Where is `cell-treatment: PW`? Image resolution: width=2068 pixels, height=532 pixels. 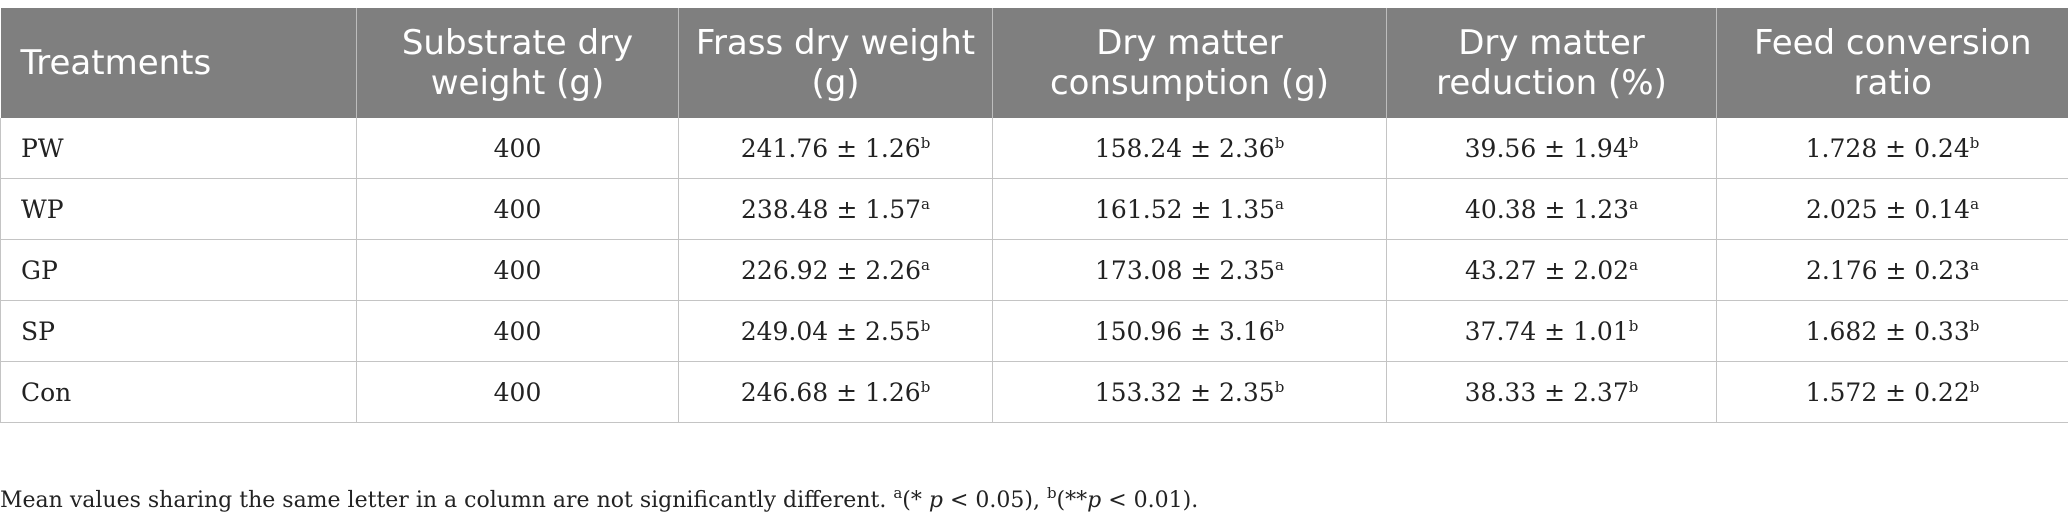
cell-treatment: PW is located at coordinates (178, 148).